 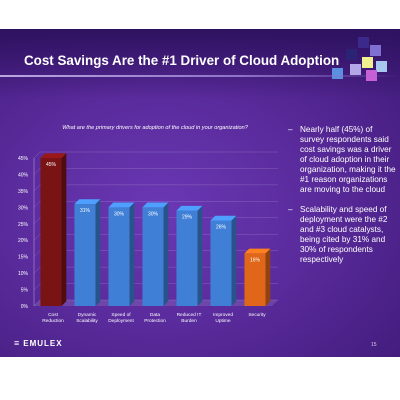 I want to click on x-tick-label-line: Uptime, so click(x=223, y=321).